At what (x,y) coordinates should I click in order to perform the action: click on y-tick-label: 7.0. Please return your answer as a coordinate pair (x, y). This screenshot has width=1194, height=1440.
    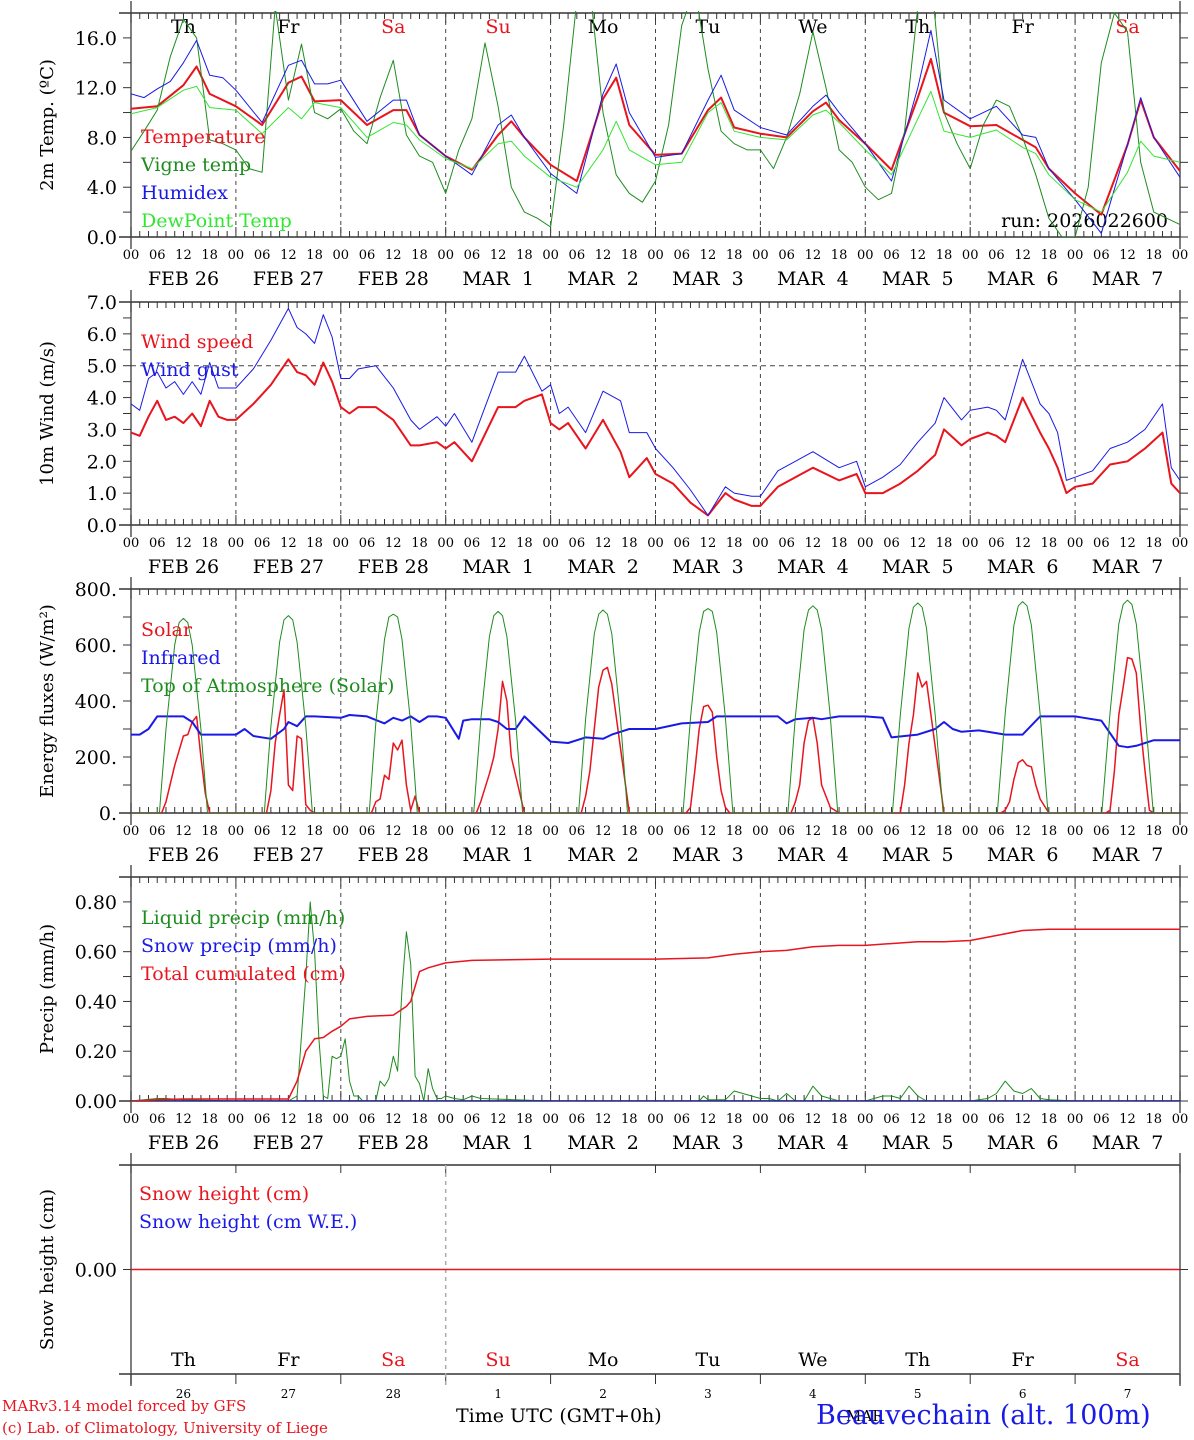
    Looking at the image, I should click on (102, 303).